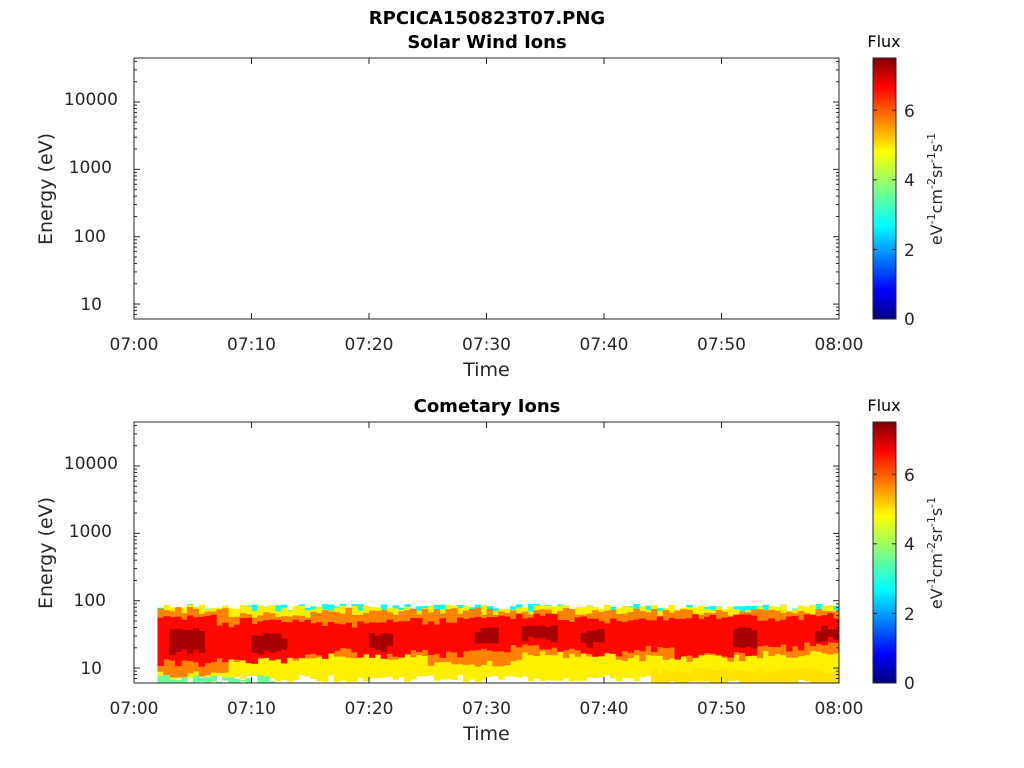 Image resolution: width=1024 pixels, height=768 pixels. What do you see at coordinates (487, 406) in the screenshot?
I see `panel-title: Cometary Ions` at bounding box center [487, 406].